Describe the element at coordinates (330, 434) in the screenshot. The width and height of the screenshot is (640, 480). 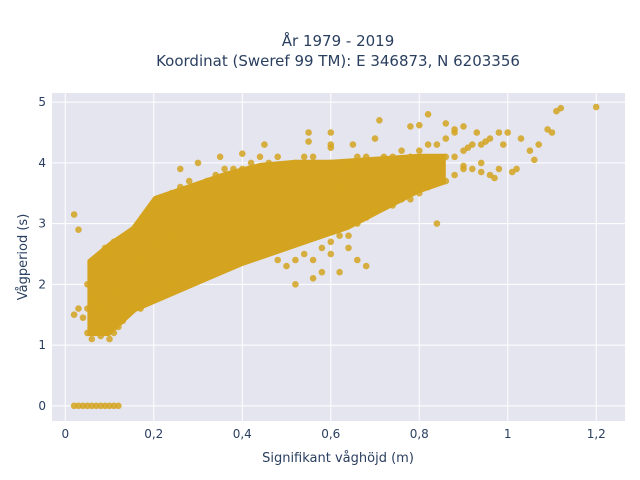
I see `x-tick-label: 0,6` at that location.